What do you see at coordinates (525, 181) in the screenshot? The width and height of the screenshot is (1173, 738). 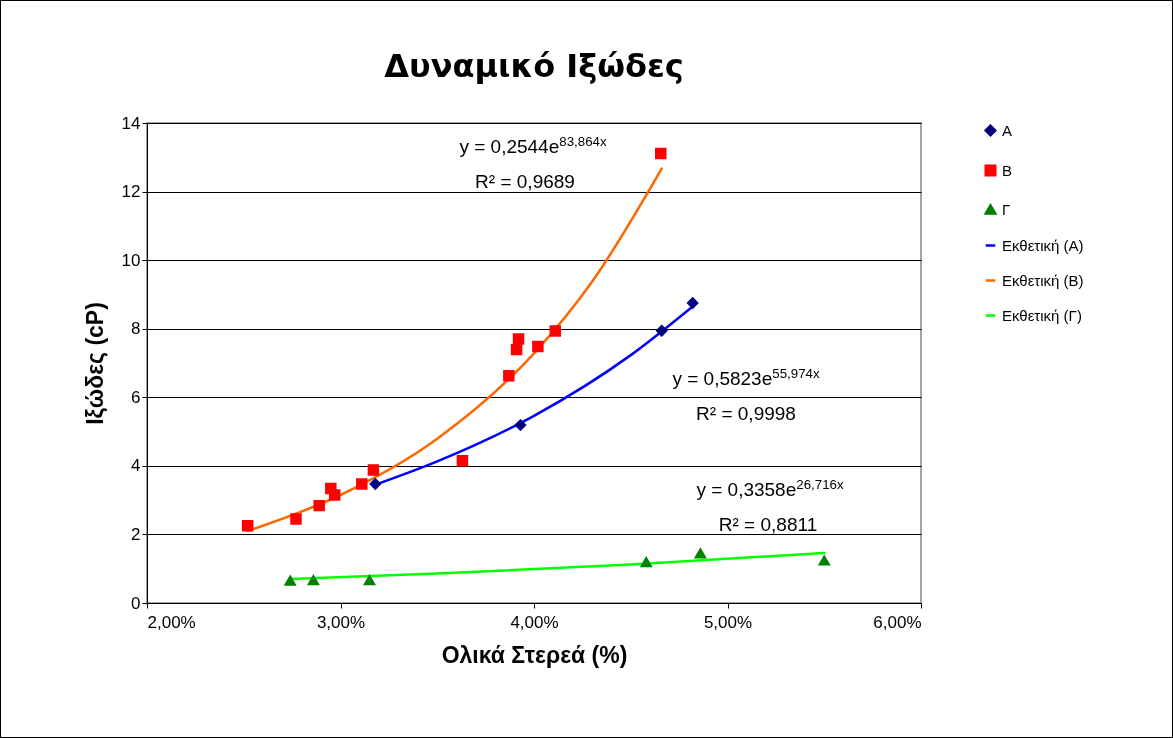 I see `annotation: R² = 0,9689` at bounding box center [525, 181].